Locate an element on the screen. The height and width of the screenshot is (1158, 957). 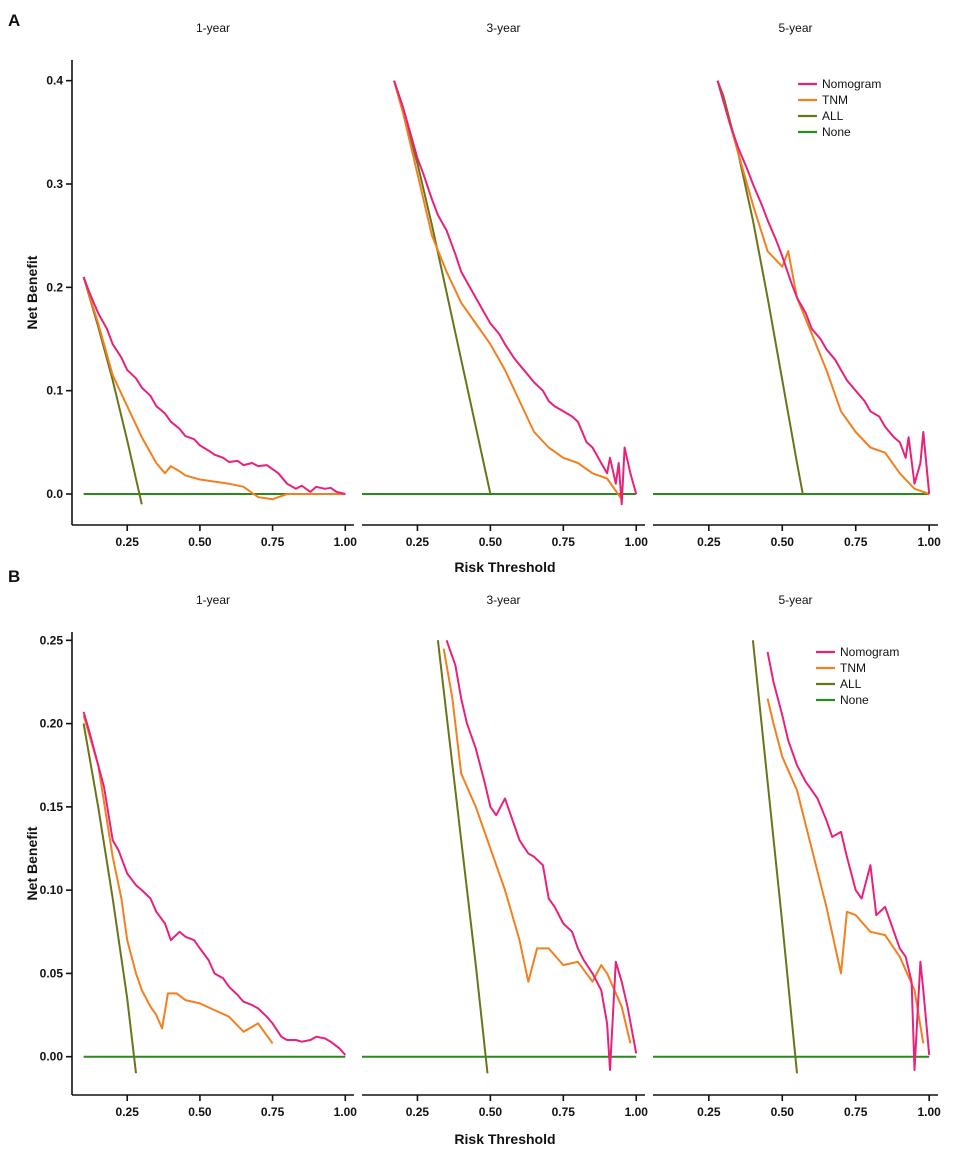
y-tick-label: 0.25 is located at coordinates (52, 640).